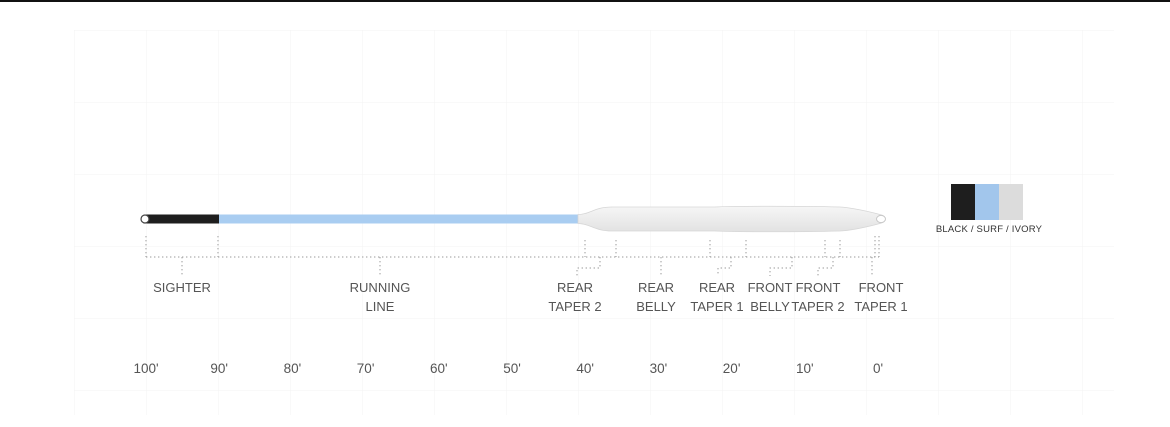 The height and width of the screenshot is (427, 1170). What do you see at coordinates (512, 368) in the screenshot?
I see `scale-tick-label: 50'` at bounding box center [512, 368].